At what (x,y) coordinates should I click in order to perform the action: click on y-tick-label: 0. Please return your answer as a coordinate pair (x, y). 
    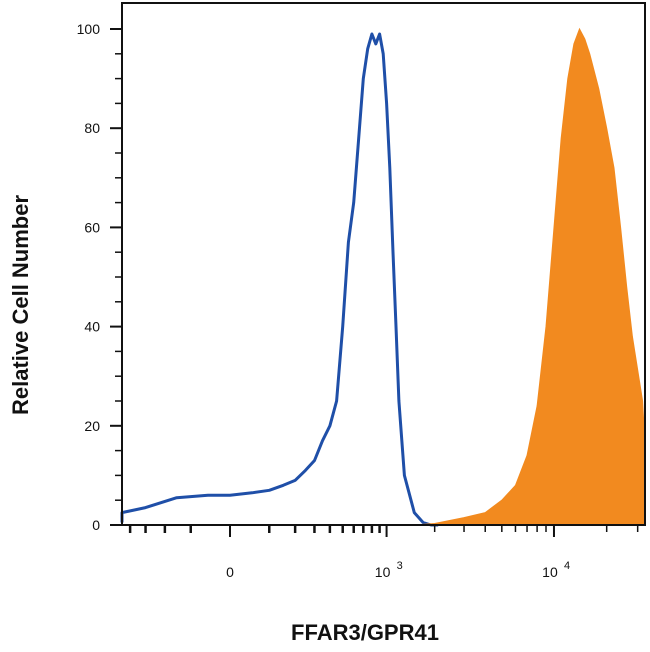
    Looking at the image, I should click on (96, 525).